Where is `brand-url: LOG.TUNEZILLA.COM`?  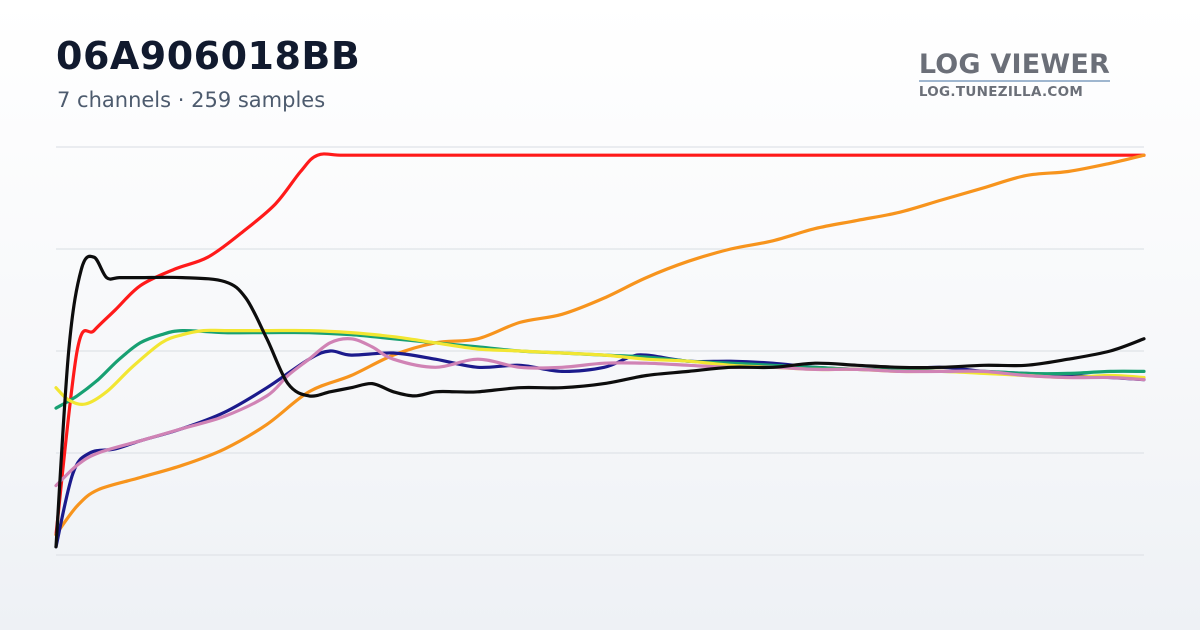 brand-url: LOG.TUNEZILLA.COM is located at coordinates (1001, 92).